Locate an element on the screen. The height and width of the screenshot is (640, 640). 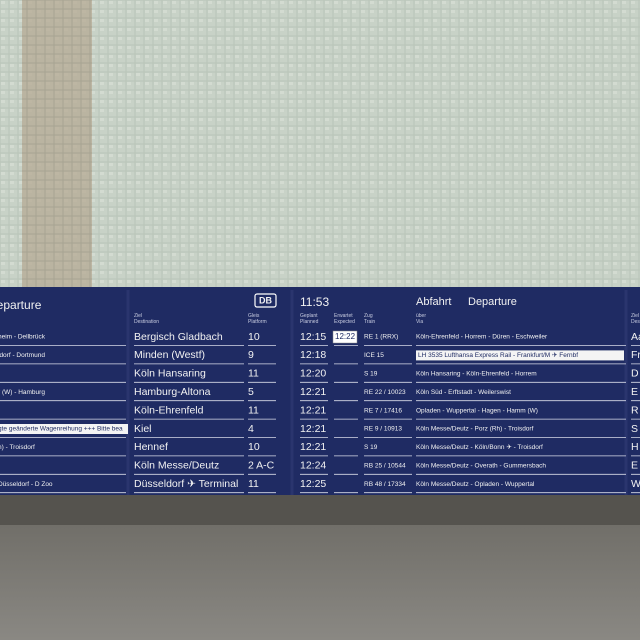
adjacent-right: W is located at coordinates (635, 484).